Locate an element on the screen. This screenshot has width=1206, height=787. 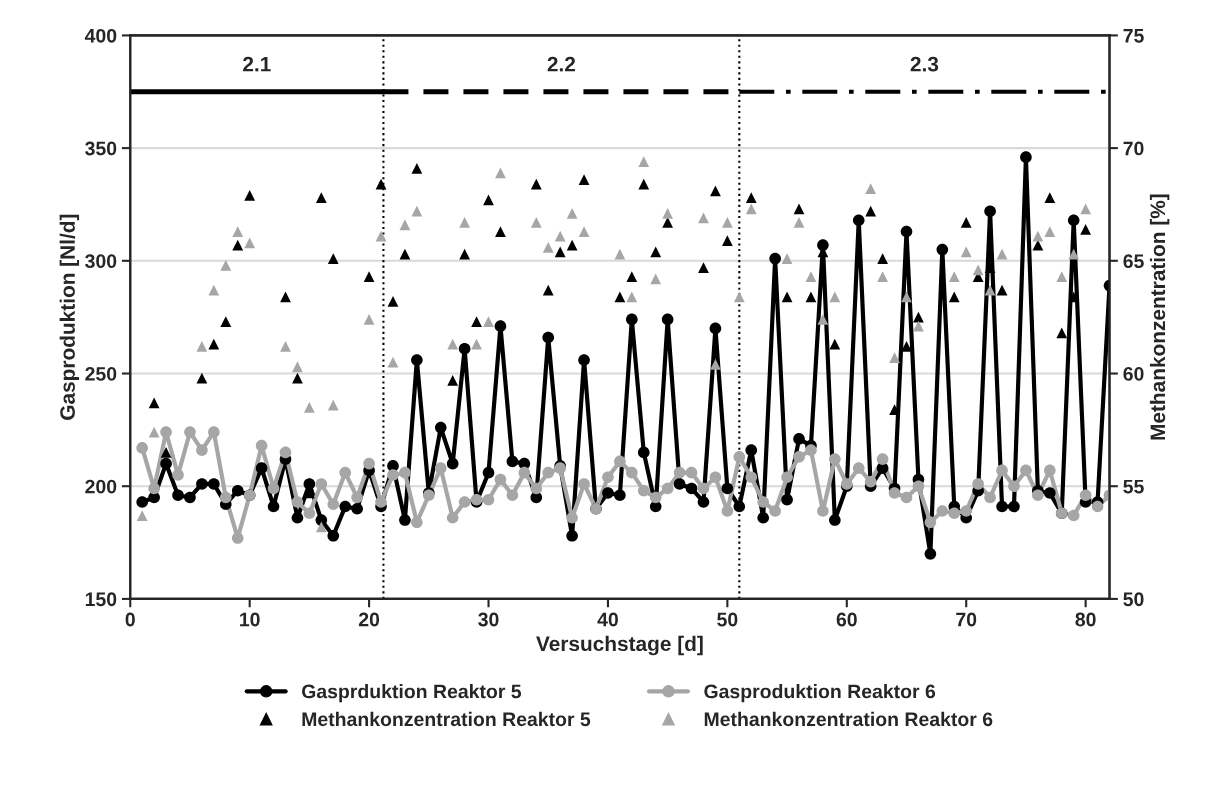
legend-label: Methankonzentration Reaktor 6 is located at coordinates (848, 719).